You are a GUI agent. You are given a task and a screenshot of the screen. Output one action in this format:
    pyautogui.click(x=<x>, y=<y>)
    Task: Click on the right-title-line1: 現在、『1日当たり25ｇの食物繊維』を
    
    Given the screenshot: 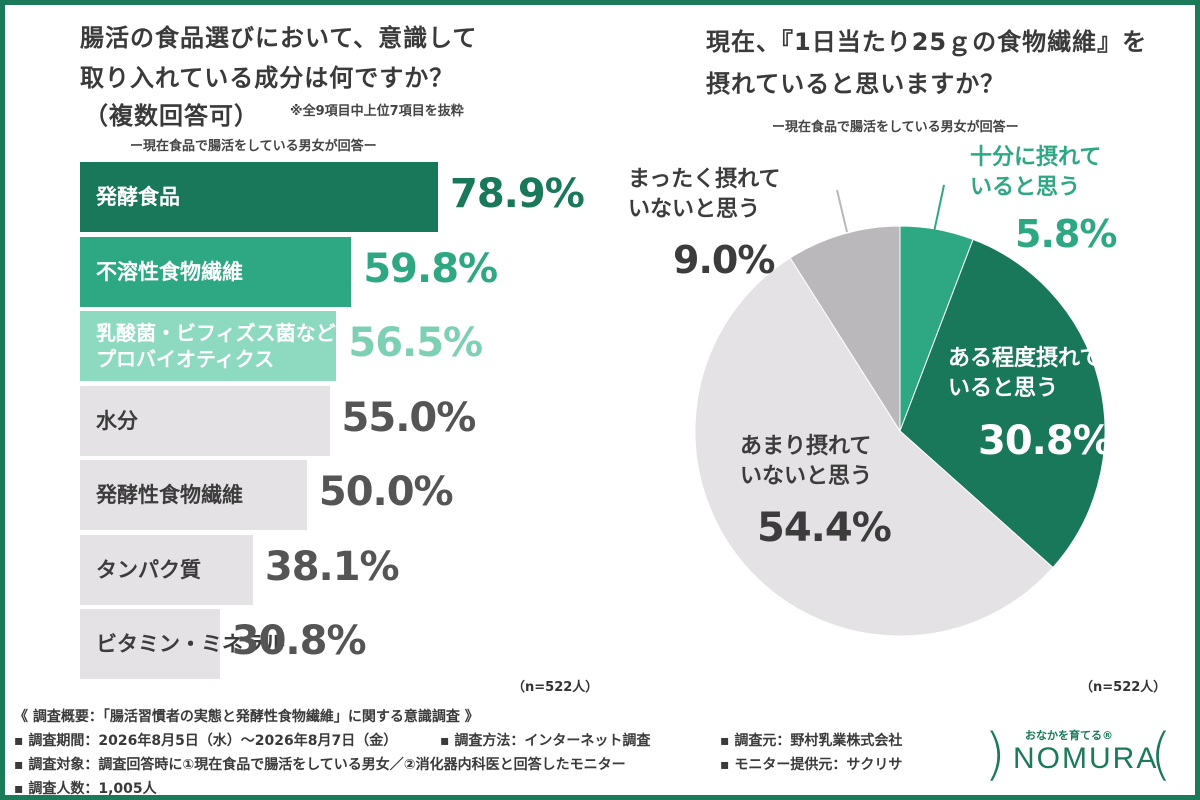 What is the action you would take?
    pyautogui.click(x=927, y=42)
    